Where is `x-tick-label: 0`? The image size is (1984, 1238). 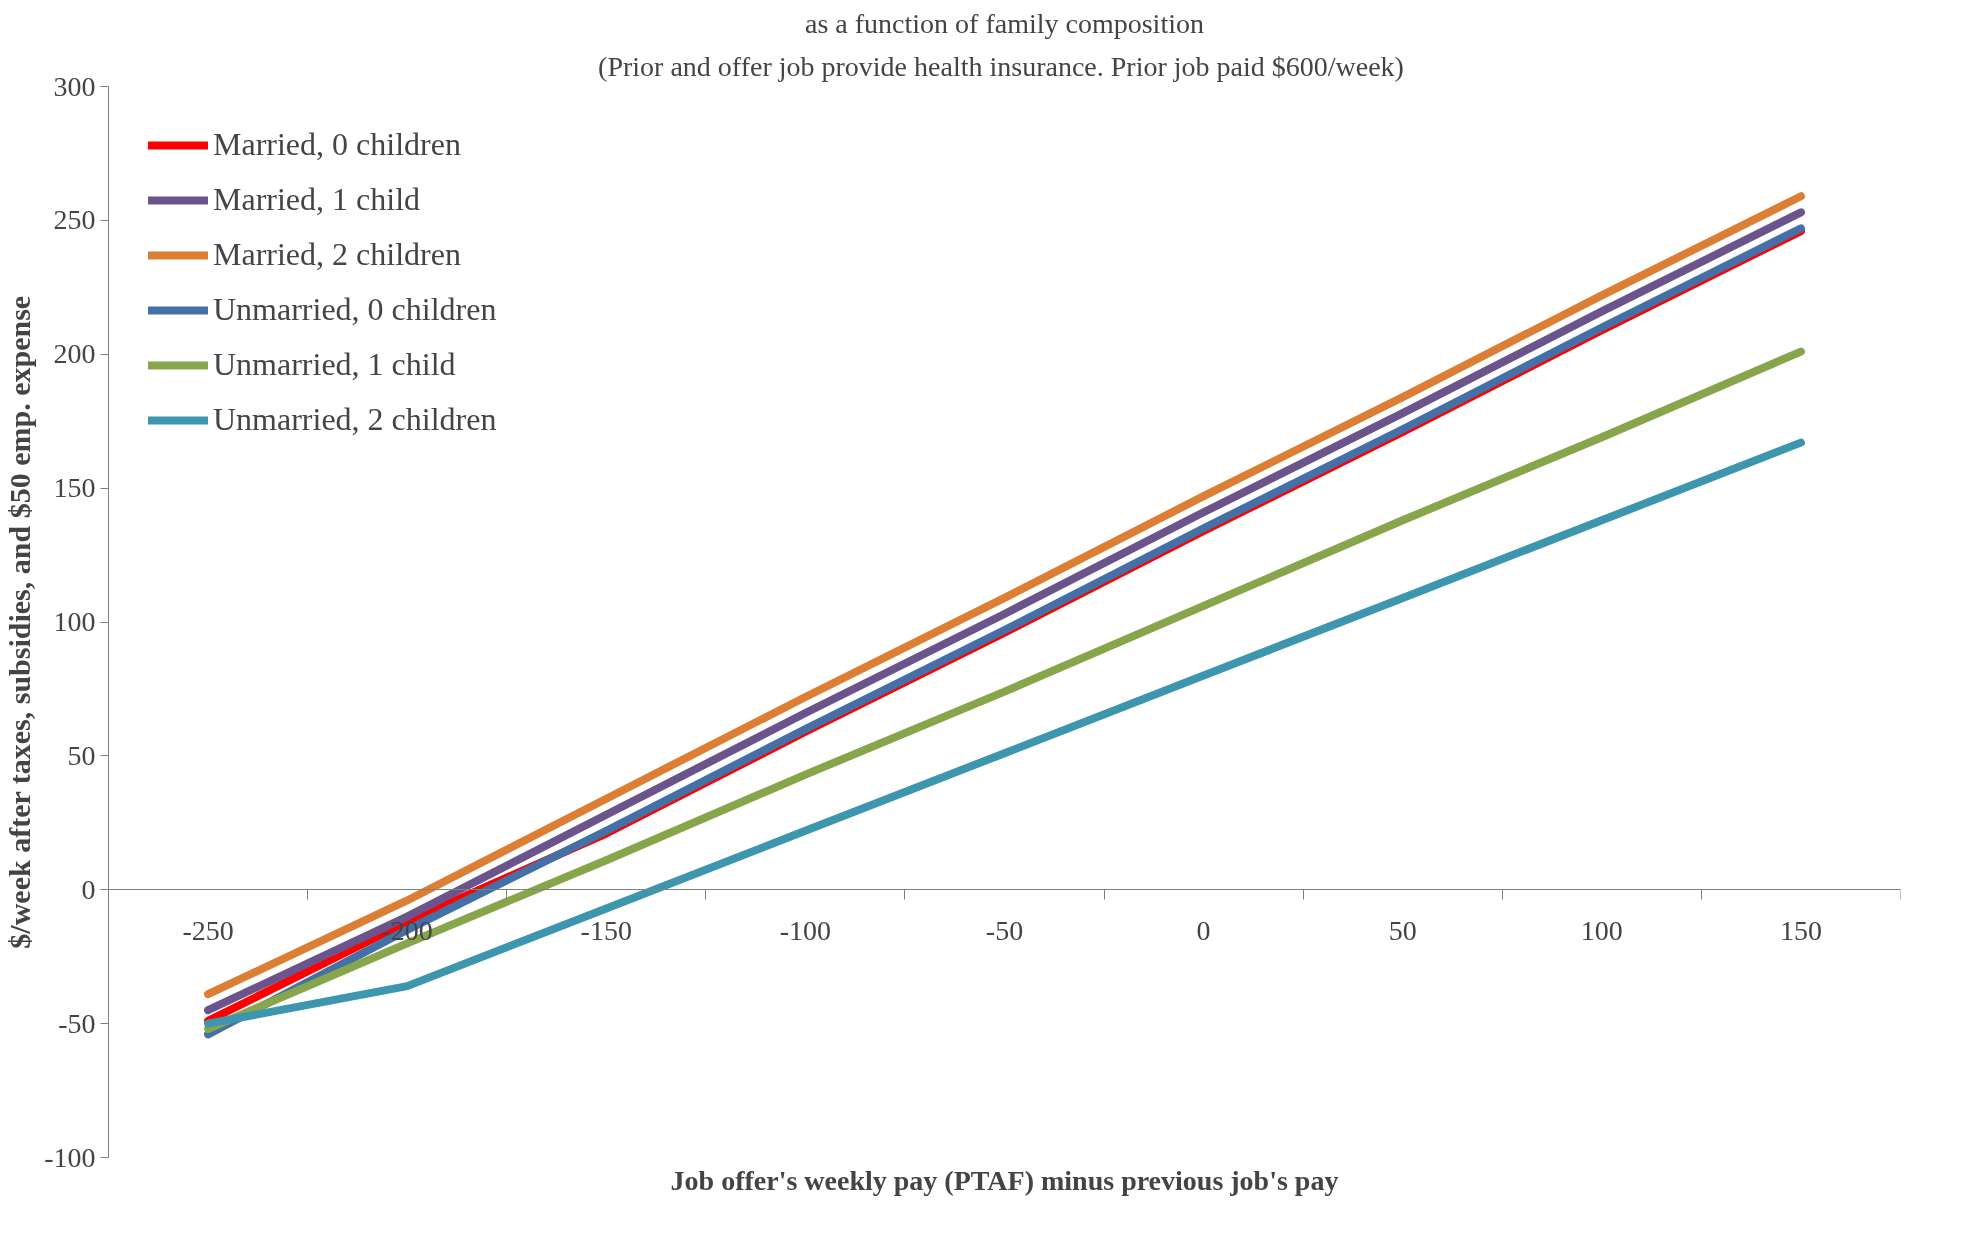
x-tick-label: 0 is located at coordinates (1203, 930).